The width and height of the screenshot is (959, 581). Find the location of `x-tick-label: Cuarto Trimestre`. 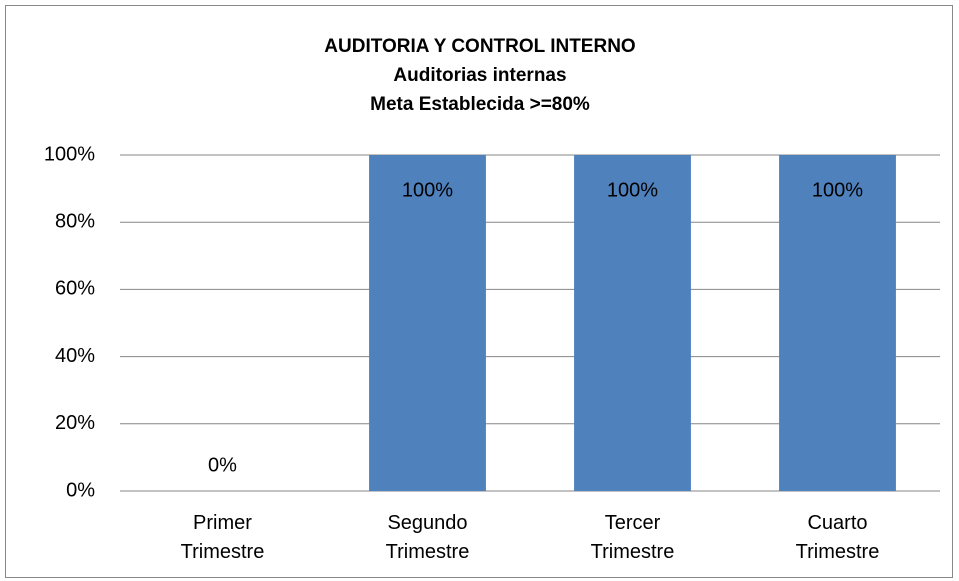

x-tick-label: Cuarto Trimestre is located at coordinates (838, 537).